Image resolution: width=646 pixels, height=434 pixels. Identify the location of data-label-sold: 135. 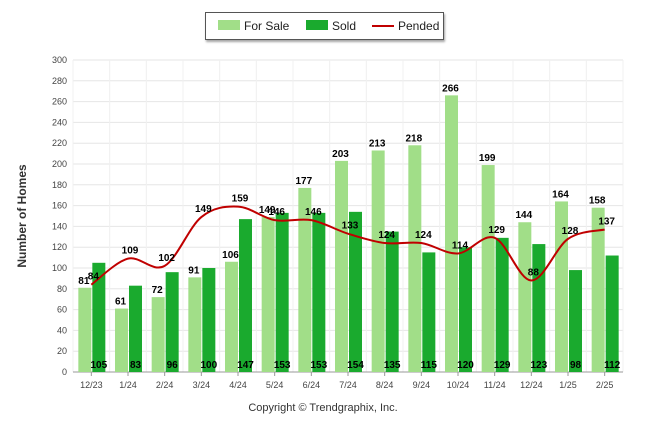
(392, 365).